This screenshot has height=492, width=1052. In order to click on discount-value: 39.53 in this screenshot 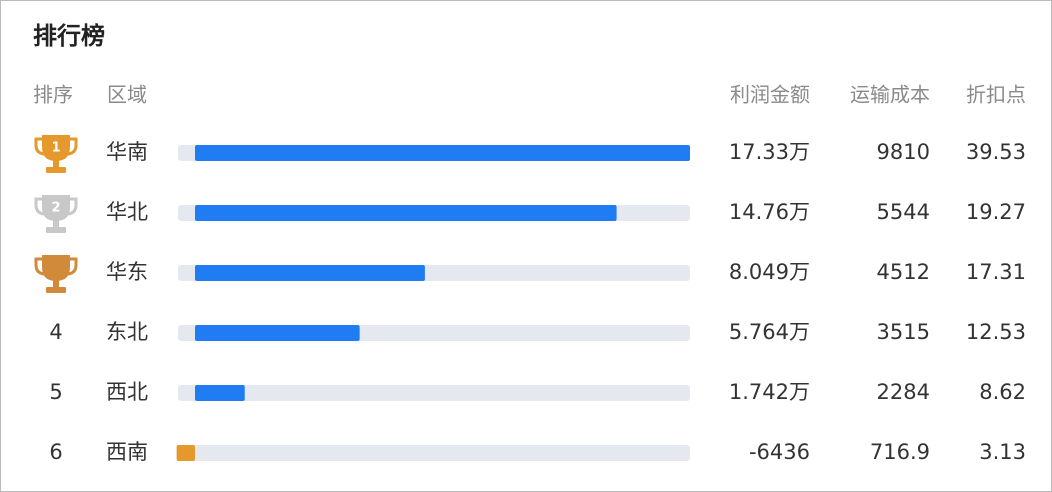, I will do `click(996, 152)`.